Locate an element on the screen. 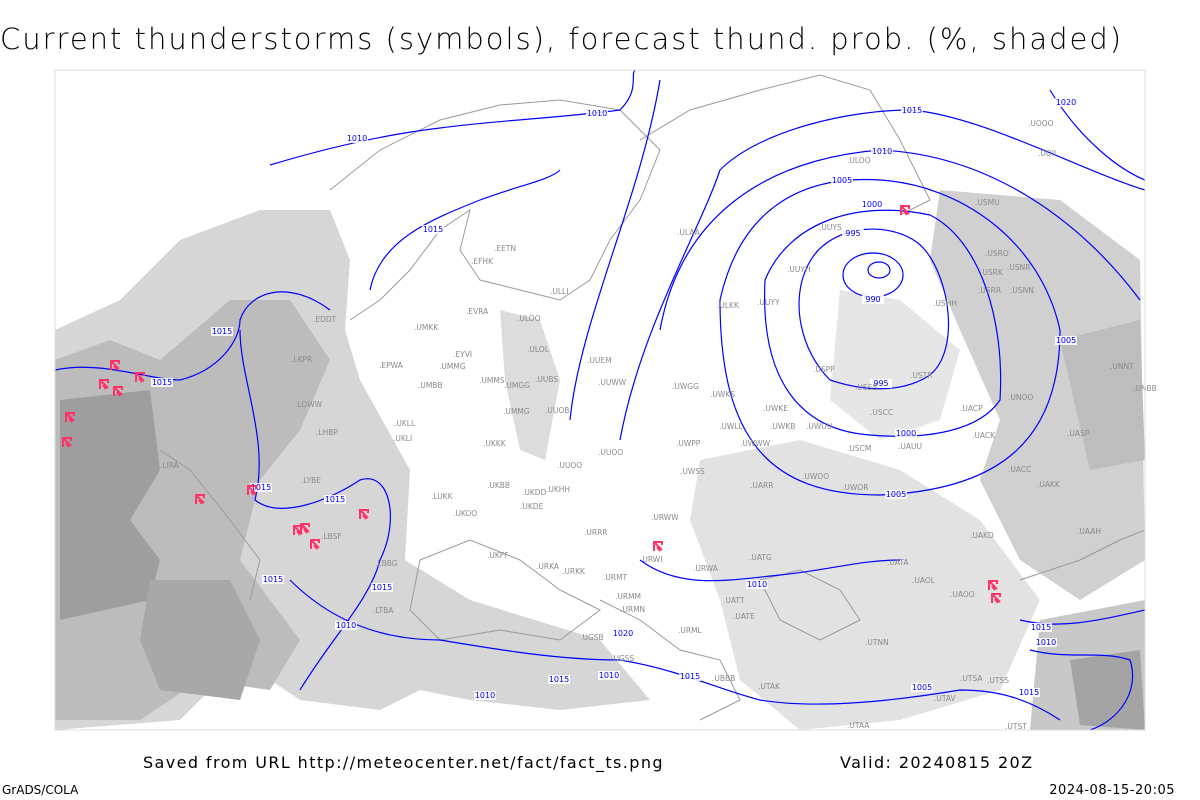 Image resolution: width=1200 pixels, height=800 pixels. station-label: .UWOR is located at coordinates (855, 487).